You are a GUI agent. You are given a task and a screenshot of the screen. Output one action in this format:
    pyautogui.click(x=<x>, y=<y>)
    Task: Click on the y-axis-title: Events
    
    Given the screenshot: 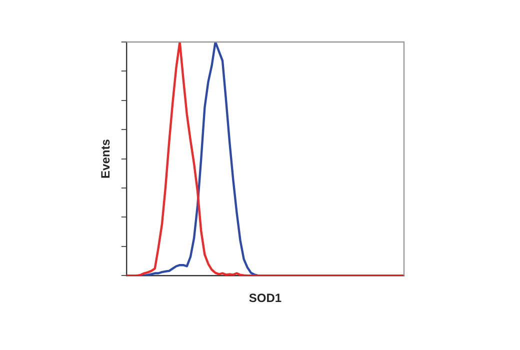 What is the action you would take?
    pyautogui.click(x=105, y=158)
    